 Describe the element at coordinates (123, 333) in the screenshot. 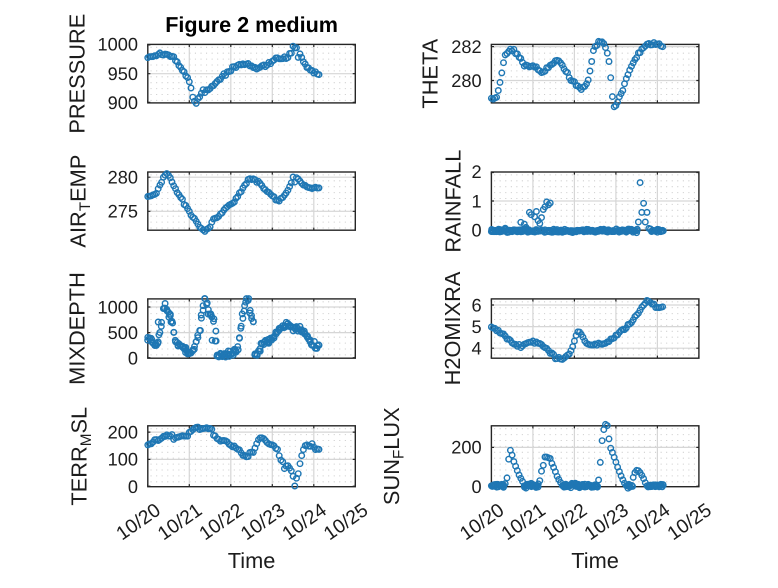

I see `svg-text: 500` at that location.